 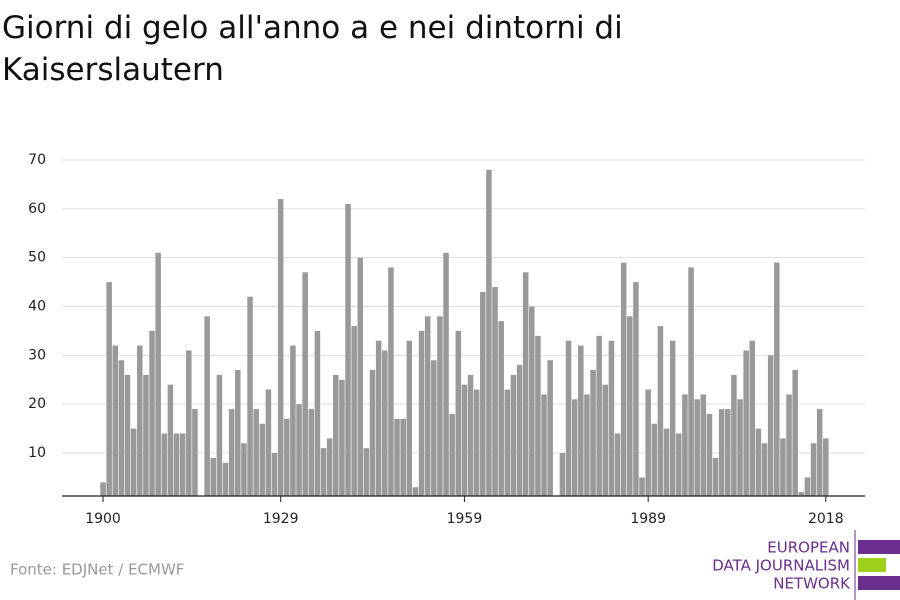 What do you see at coordinates (808, 548) in the screenshot?
I see `logo-text: EUROPEAN` at bounding box center [808, 548].